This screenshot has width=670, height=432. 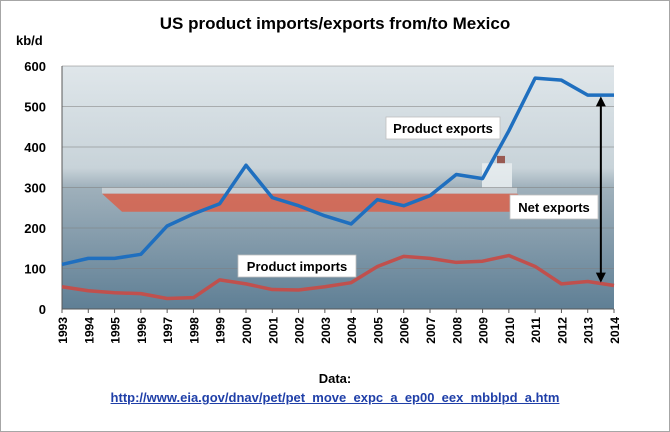 What do you see at coordinates (168, 330) in the screenshot?
I see `x-tick-label: 1997` at bounding box center [168, 330].